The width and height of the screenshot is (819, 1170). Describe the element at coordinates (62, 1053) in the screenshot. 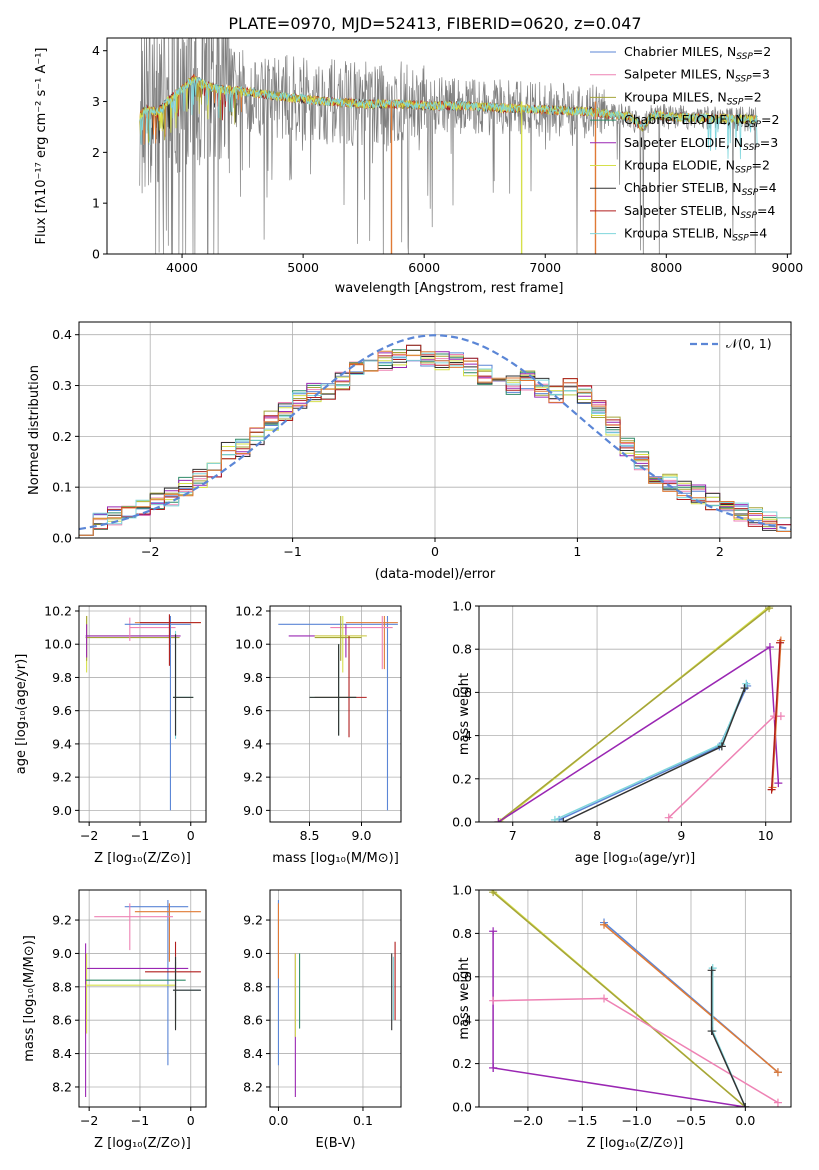

I see `mass-vs-Z-ytick-label: 8.4` at that location.